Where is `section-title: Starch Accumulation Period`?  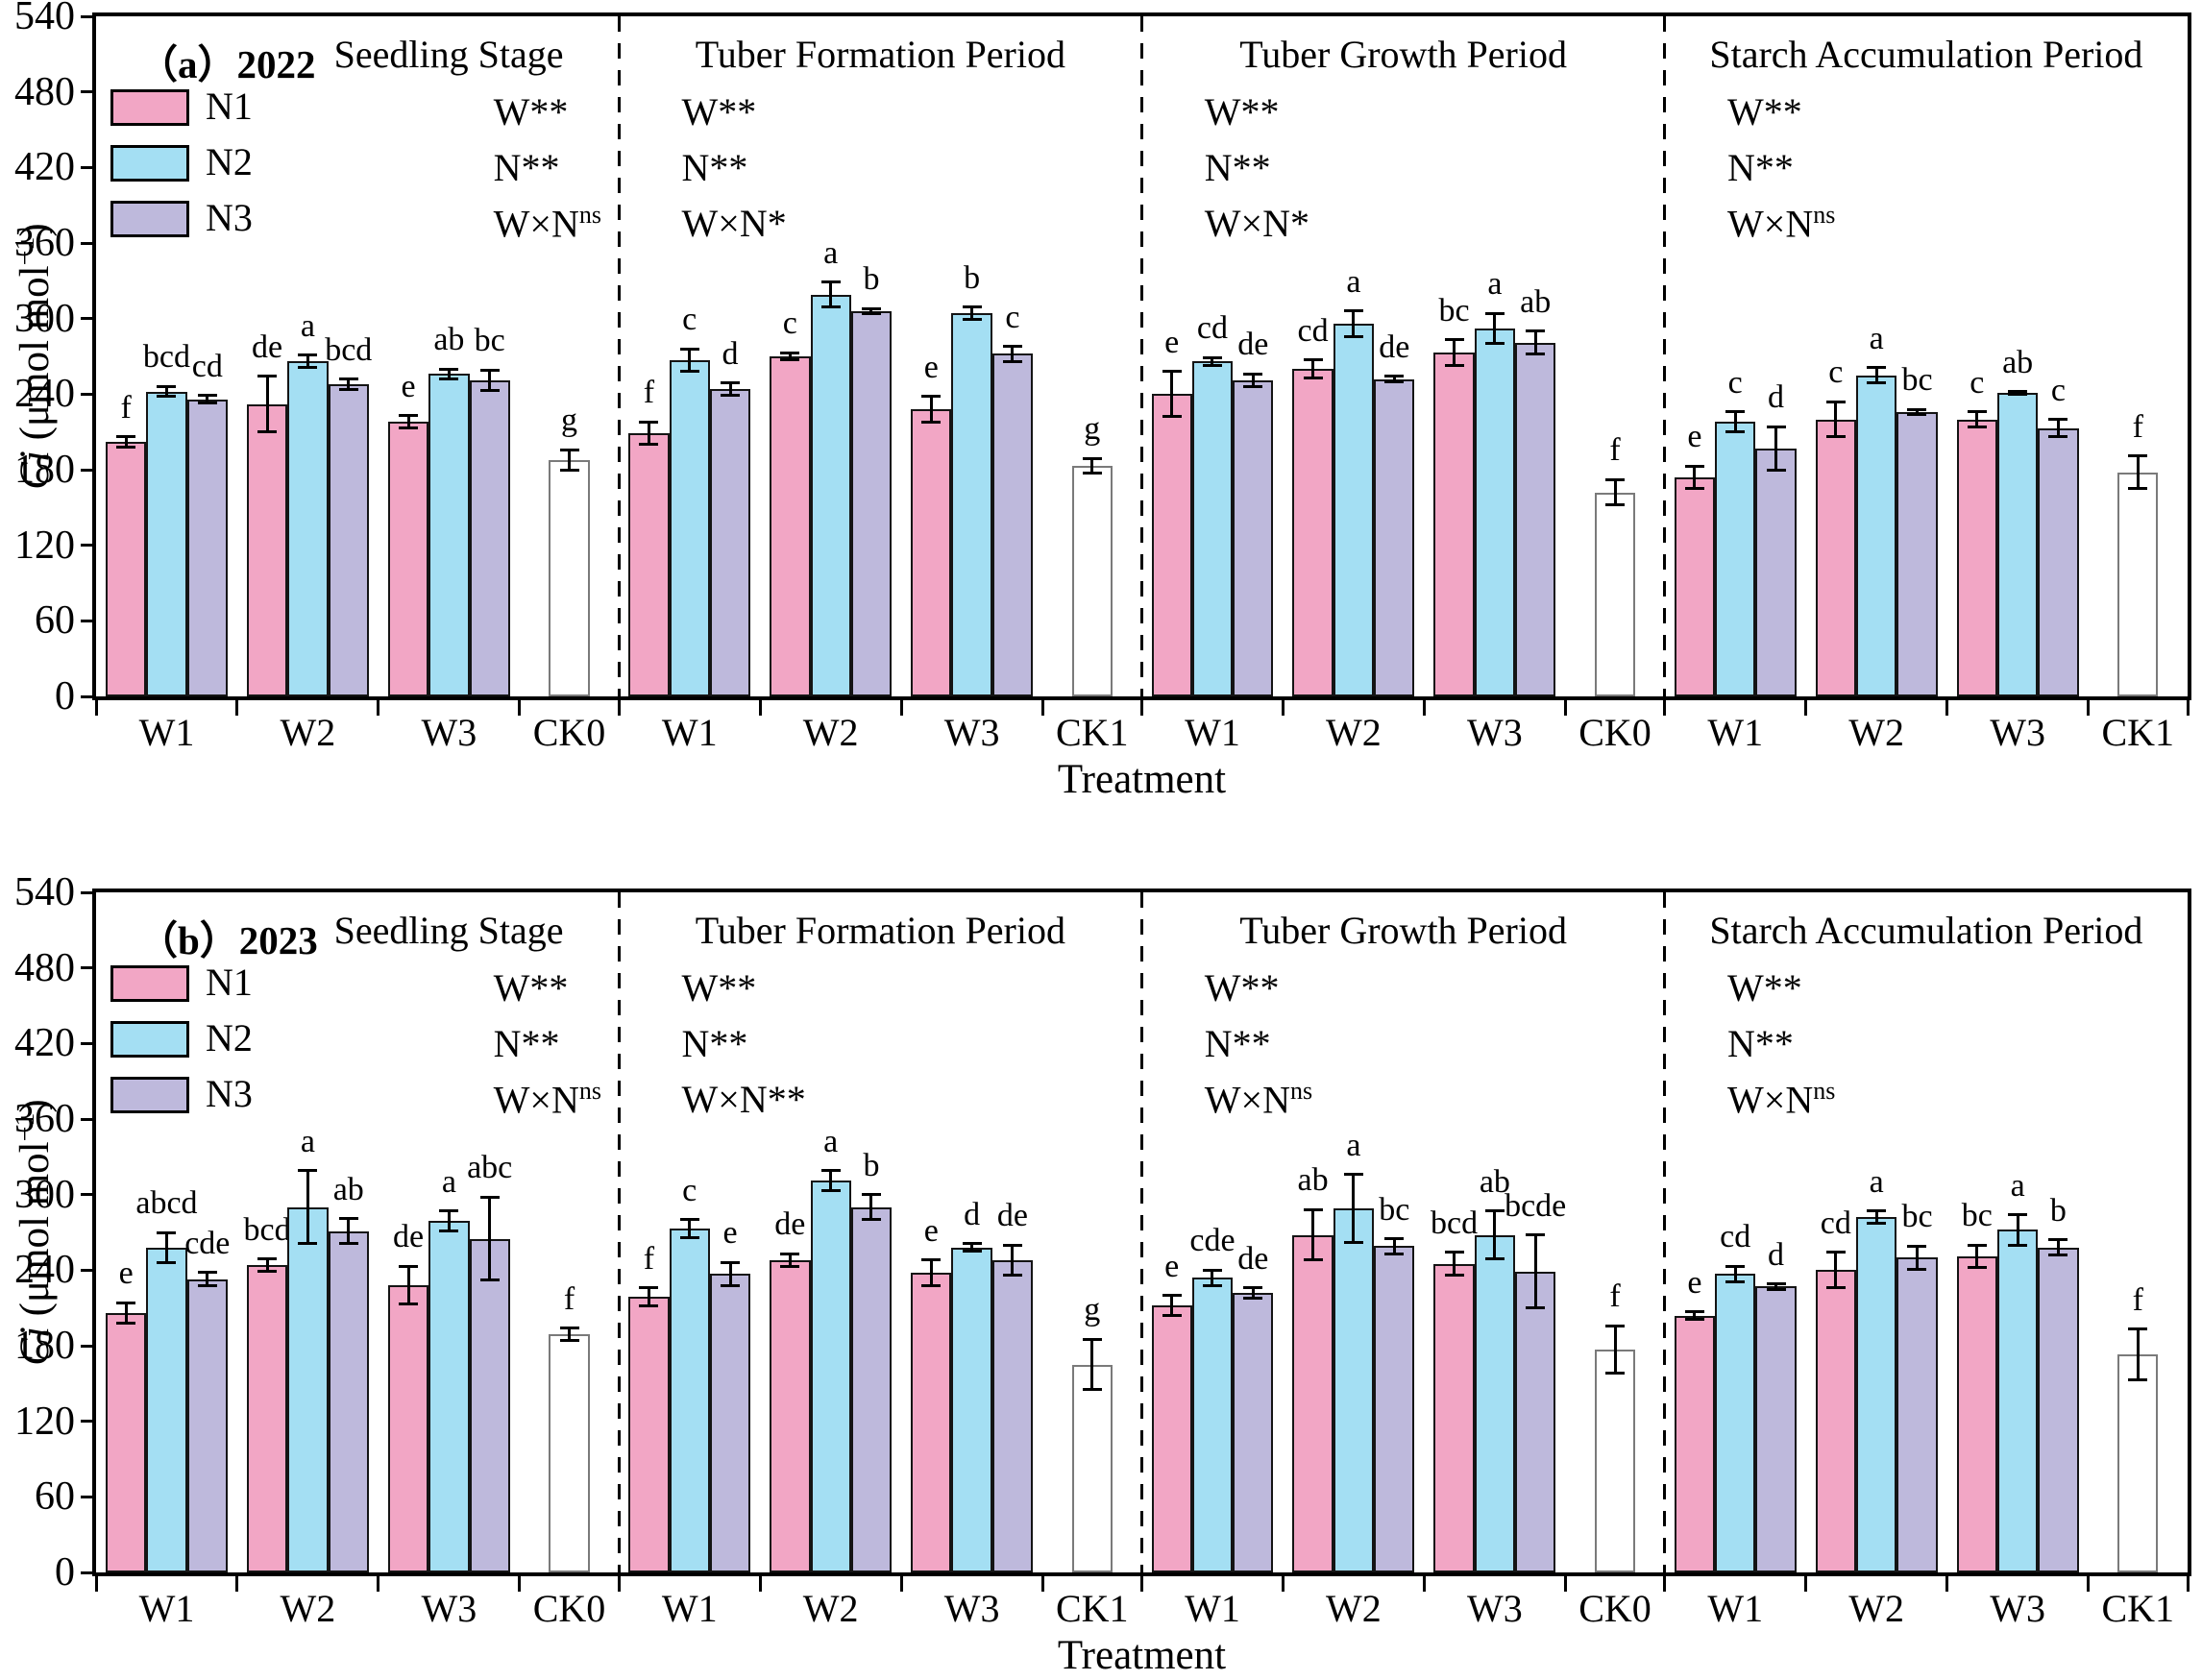 section-title: Starch Accumulation Period is located at coordinates (1926, 930).